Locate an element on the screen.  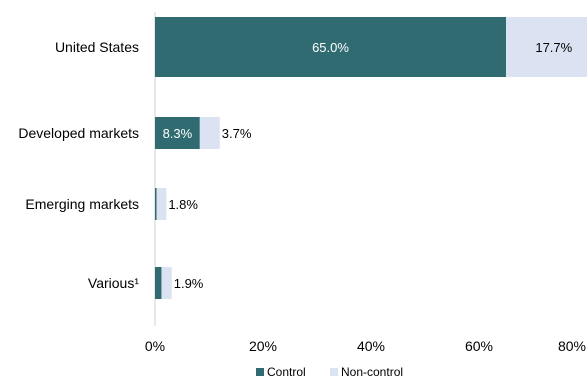
legend-label-non-control: Non-control is located at coordinates (372, 372).